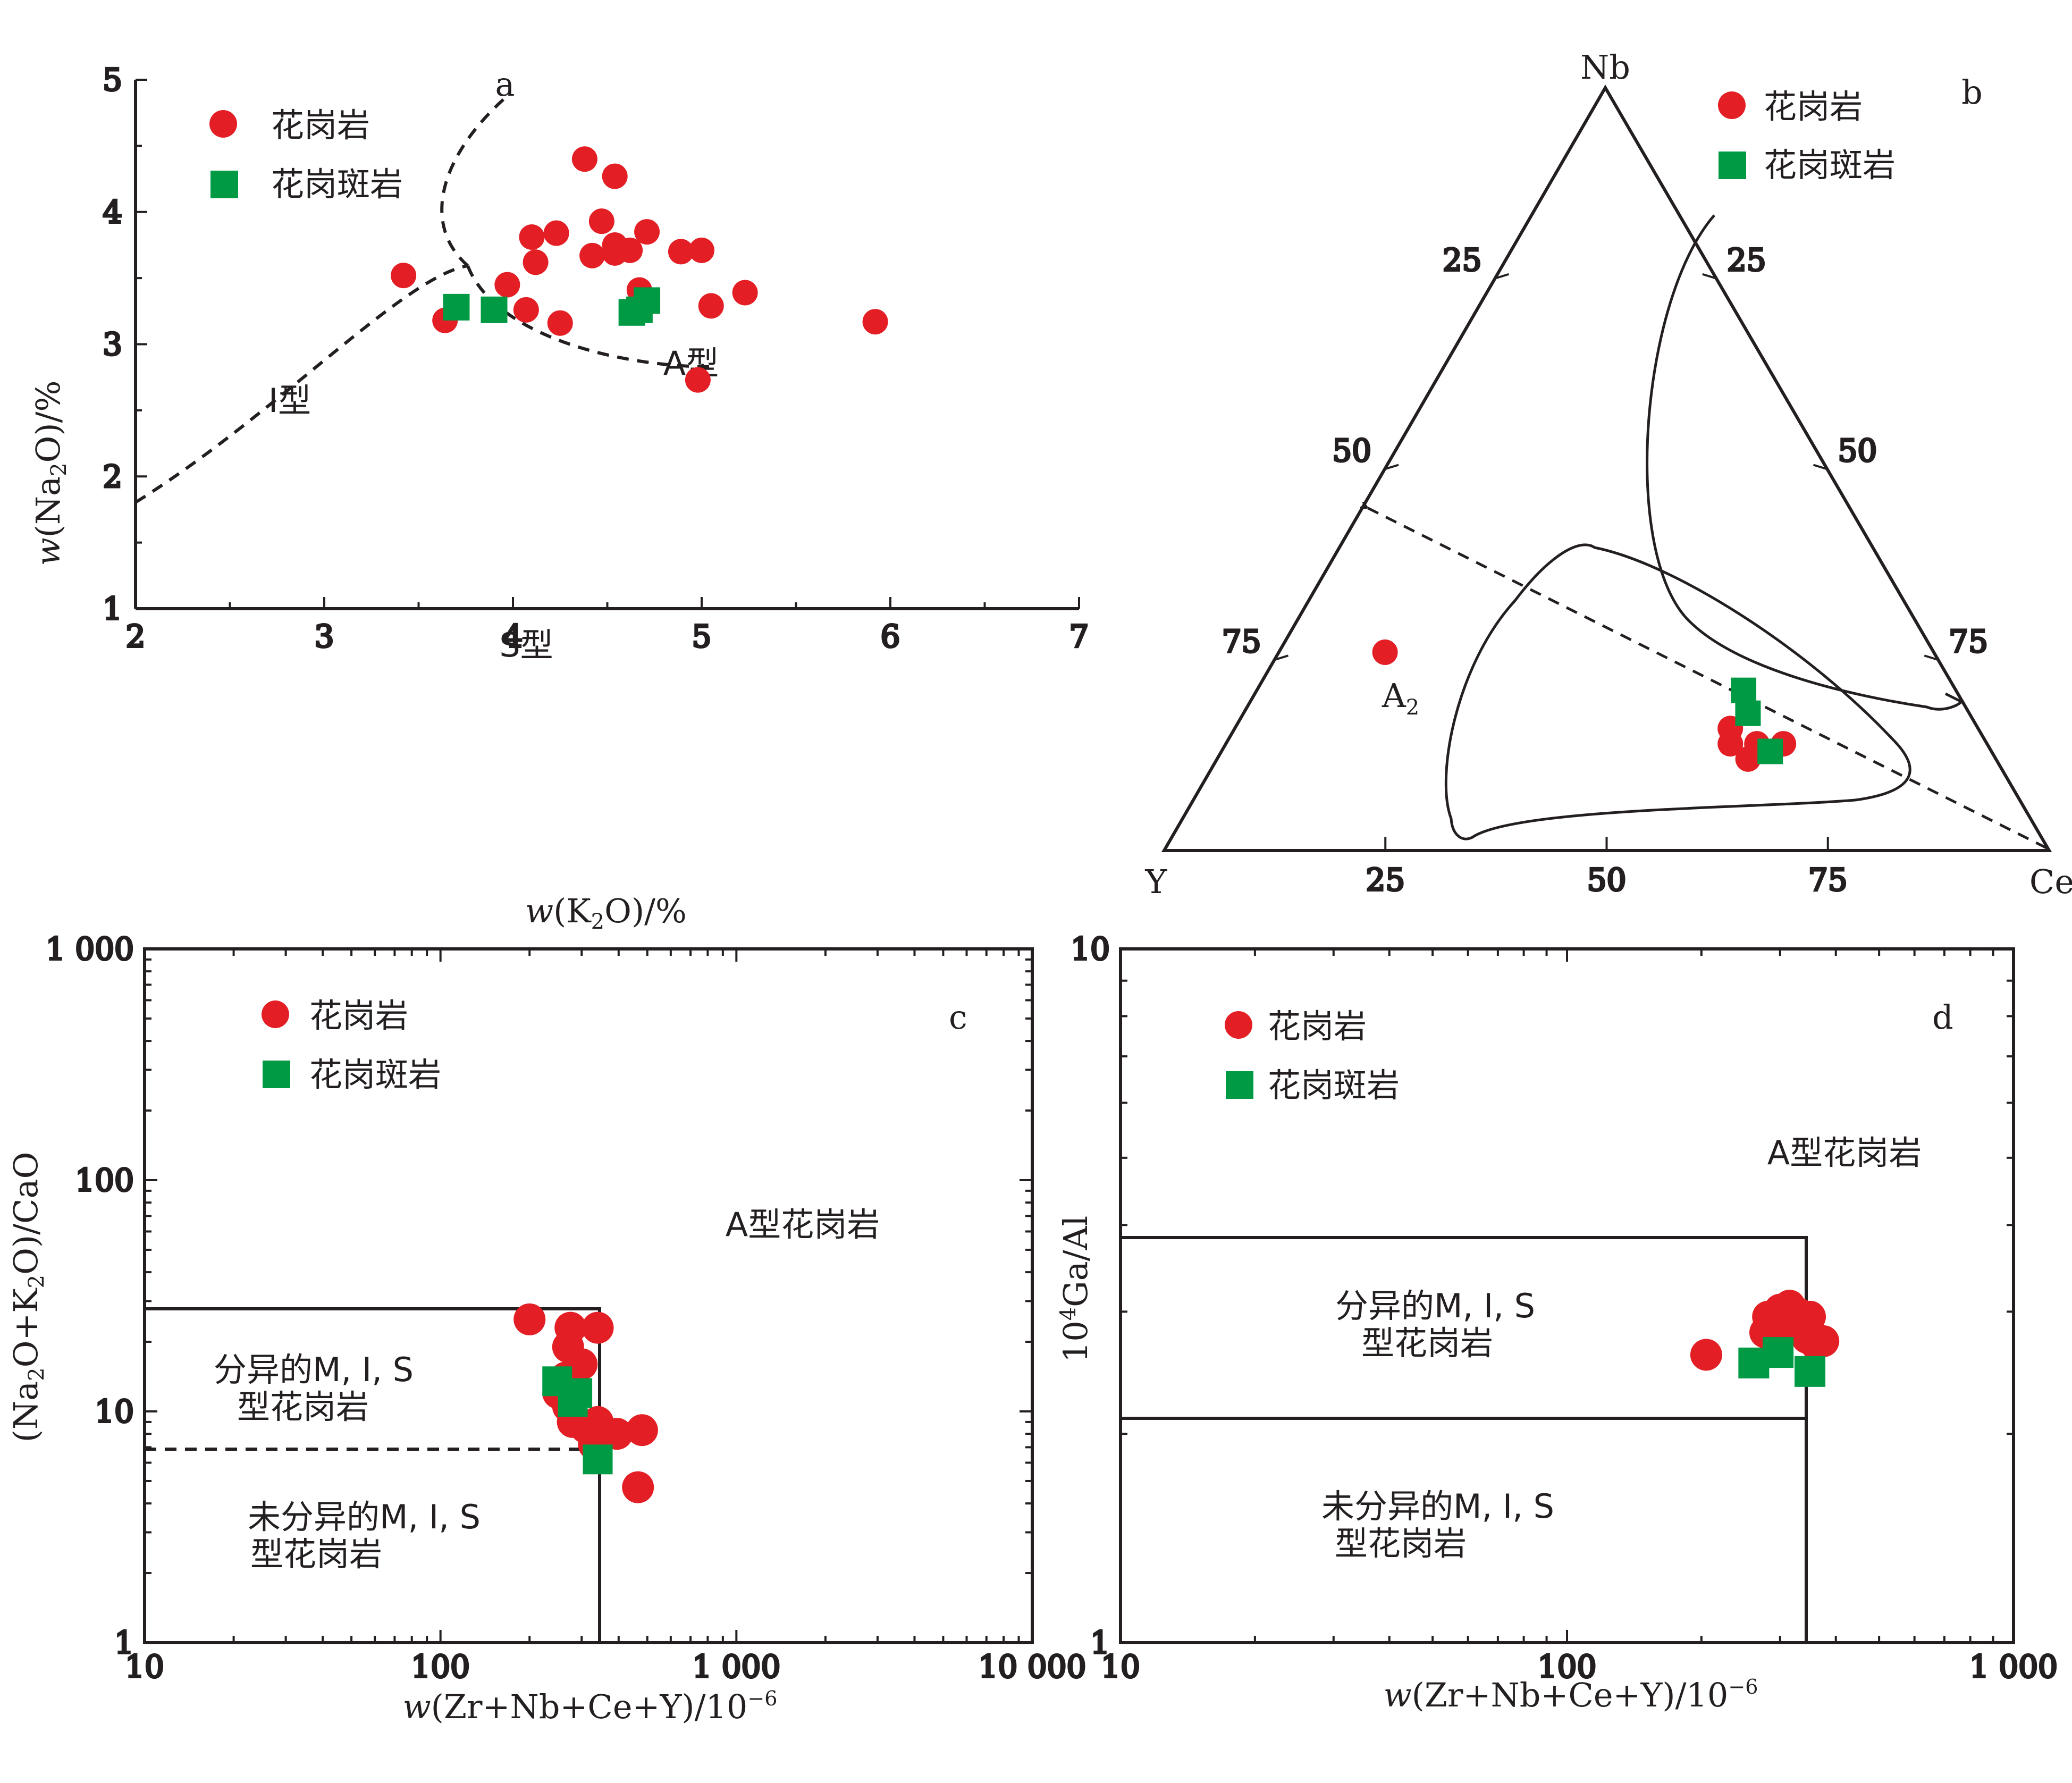  I want to click on legend-d: 花岗岩 花岗斑岩, so click(1312, 1056).